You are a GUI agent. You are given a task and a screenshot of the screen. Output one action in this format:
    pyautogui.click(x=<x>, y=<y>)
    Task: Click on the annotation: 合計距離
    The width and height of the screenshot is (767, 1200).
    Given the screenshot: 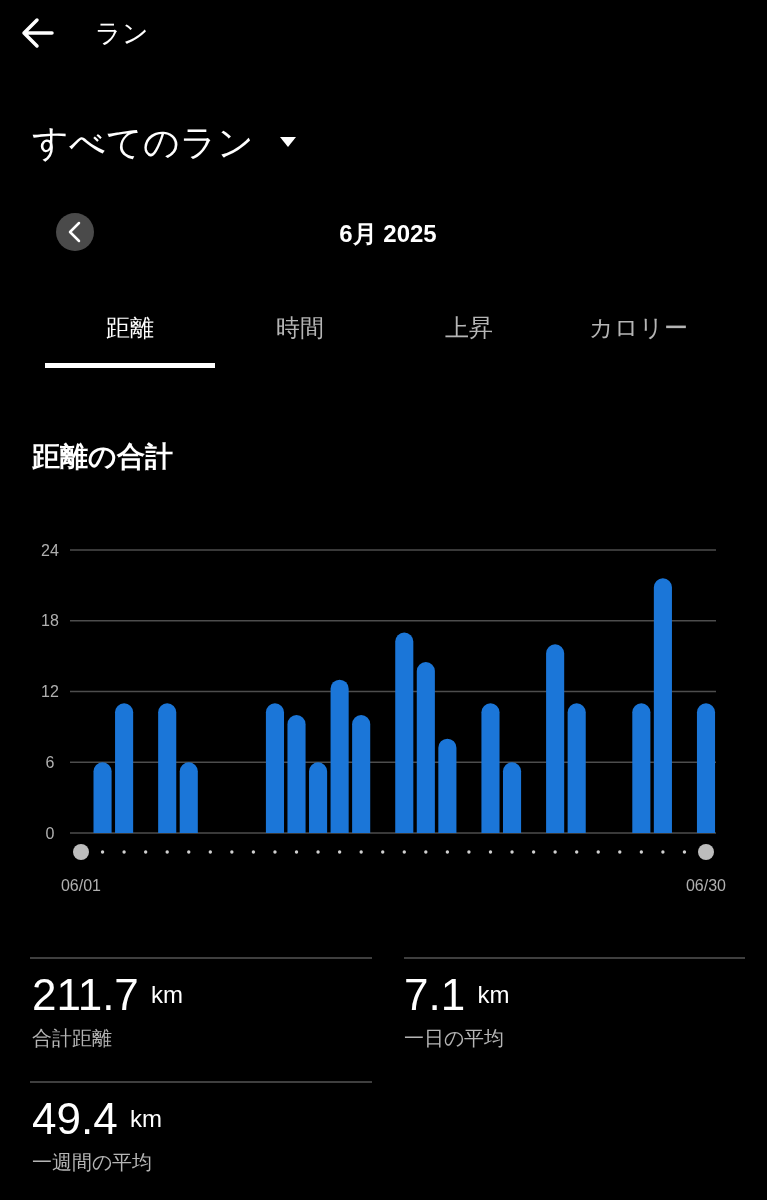 What is the action you would take?
    pyautogui.click(x=72, y=1038)
    